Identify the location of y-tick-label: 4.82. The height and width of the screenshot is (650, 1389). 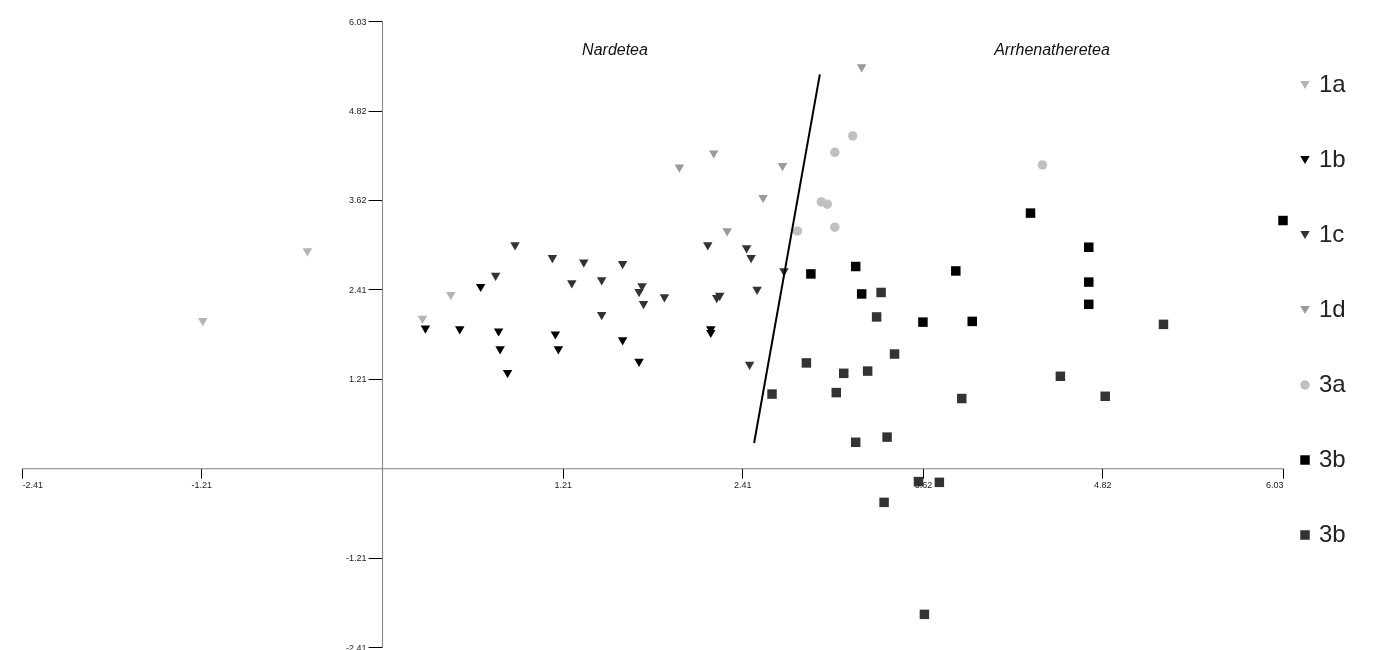
(358, 111).